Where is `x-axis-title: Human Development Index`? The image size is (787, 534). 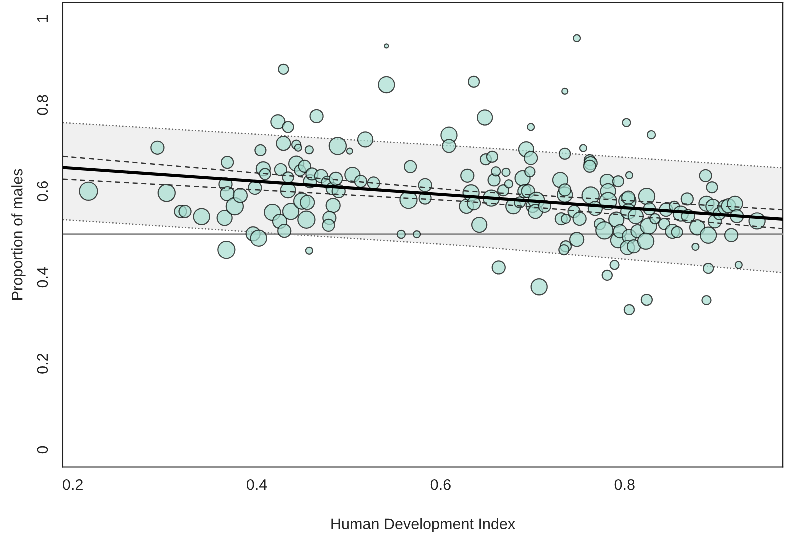 x-axis-title: Human Development Index is located at coordinates (424, 525).